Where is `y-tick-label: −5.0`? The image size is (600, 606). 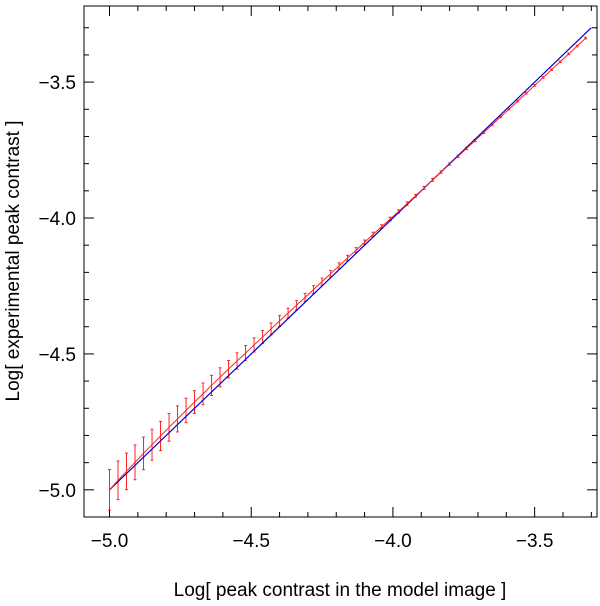 y-tick-label: −5.0 is located at coordinates (57, 491).